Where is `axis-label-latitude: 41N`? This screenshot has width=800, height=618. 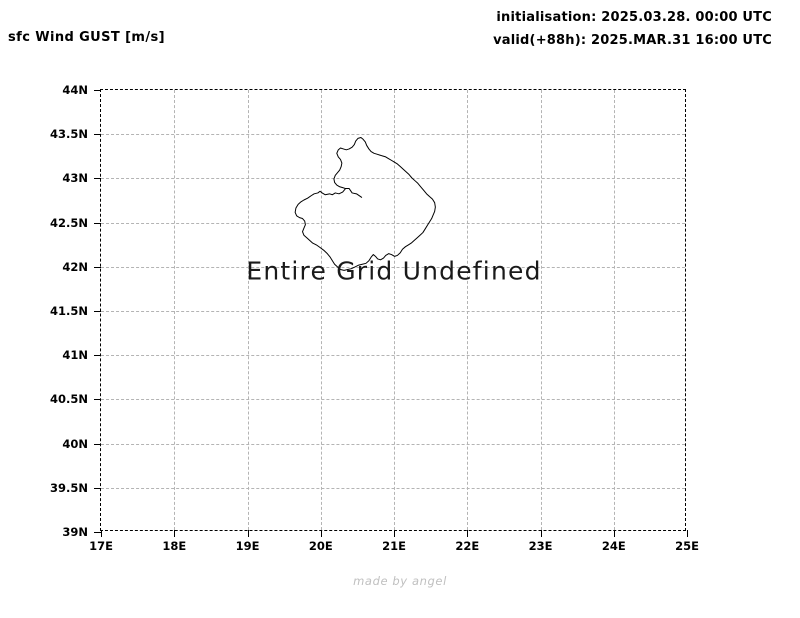 axis-label-latitude: 41N is located at coordinates (75, 355).